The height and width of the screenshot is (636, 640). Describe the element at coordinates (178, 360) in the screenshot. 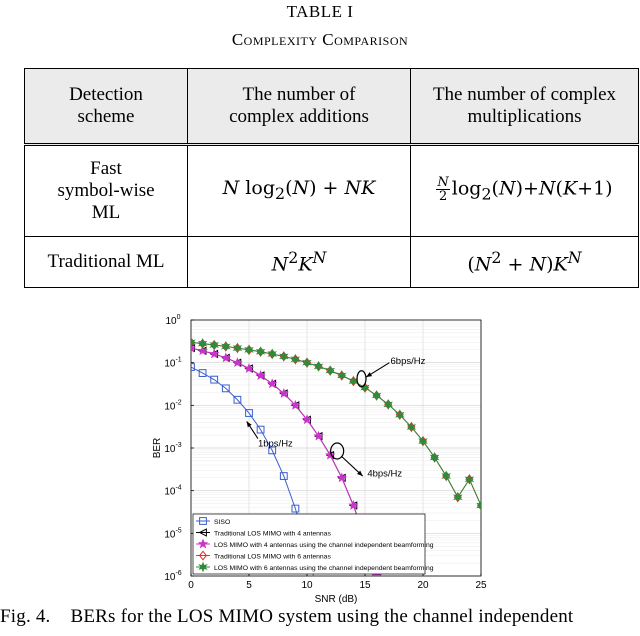

I see `y-tick-exponent: -1` at that location.